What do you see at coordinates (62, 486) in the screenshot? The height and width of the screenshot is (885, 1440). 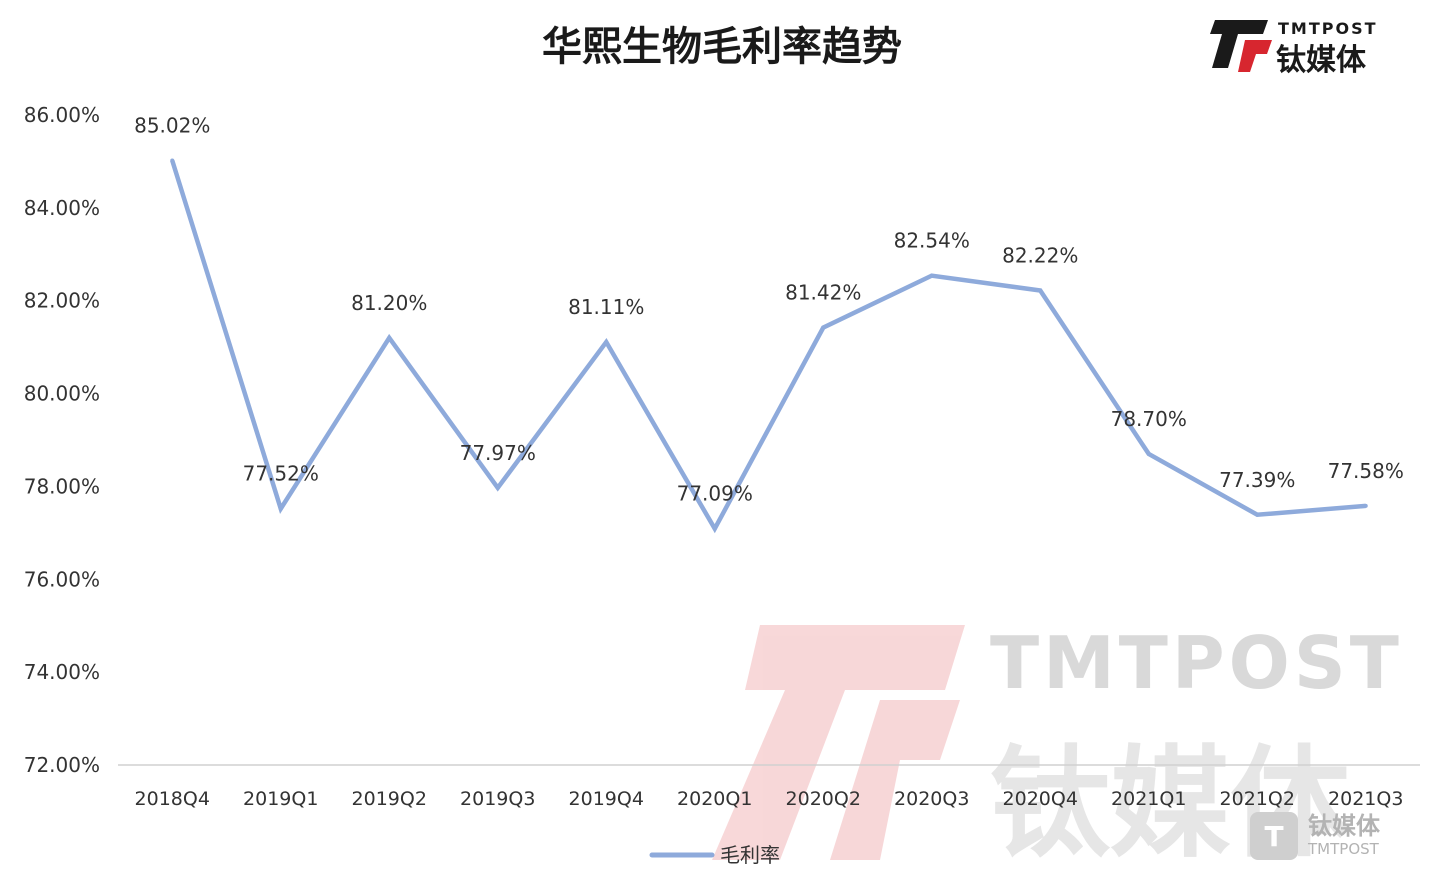 I see `y-tick-label: 78.00%` at bounding box center [62, 486].